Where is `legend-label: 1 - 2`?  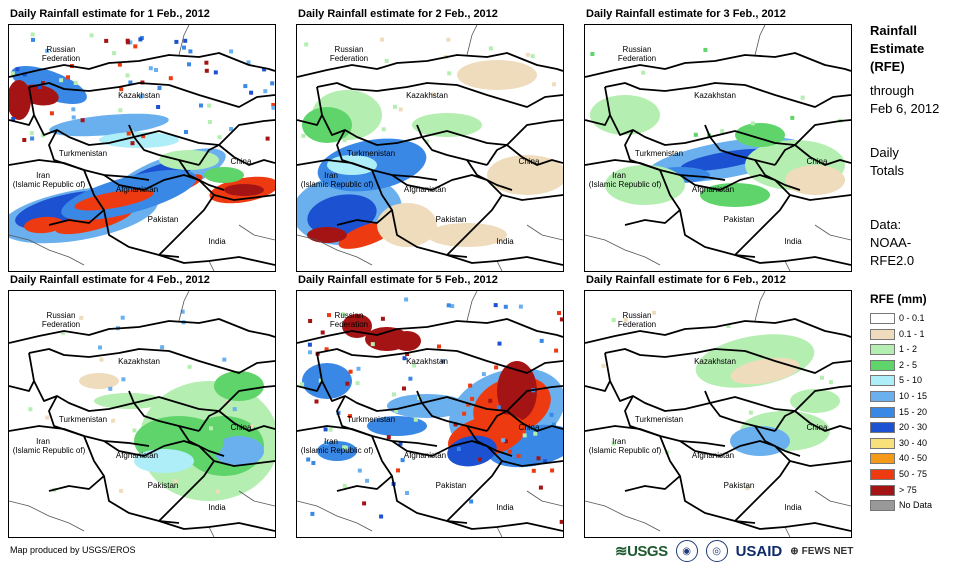 legend-label: 1 - 2 is located at coordinates (908, 349).